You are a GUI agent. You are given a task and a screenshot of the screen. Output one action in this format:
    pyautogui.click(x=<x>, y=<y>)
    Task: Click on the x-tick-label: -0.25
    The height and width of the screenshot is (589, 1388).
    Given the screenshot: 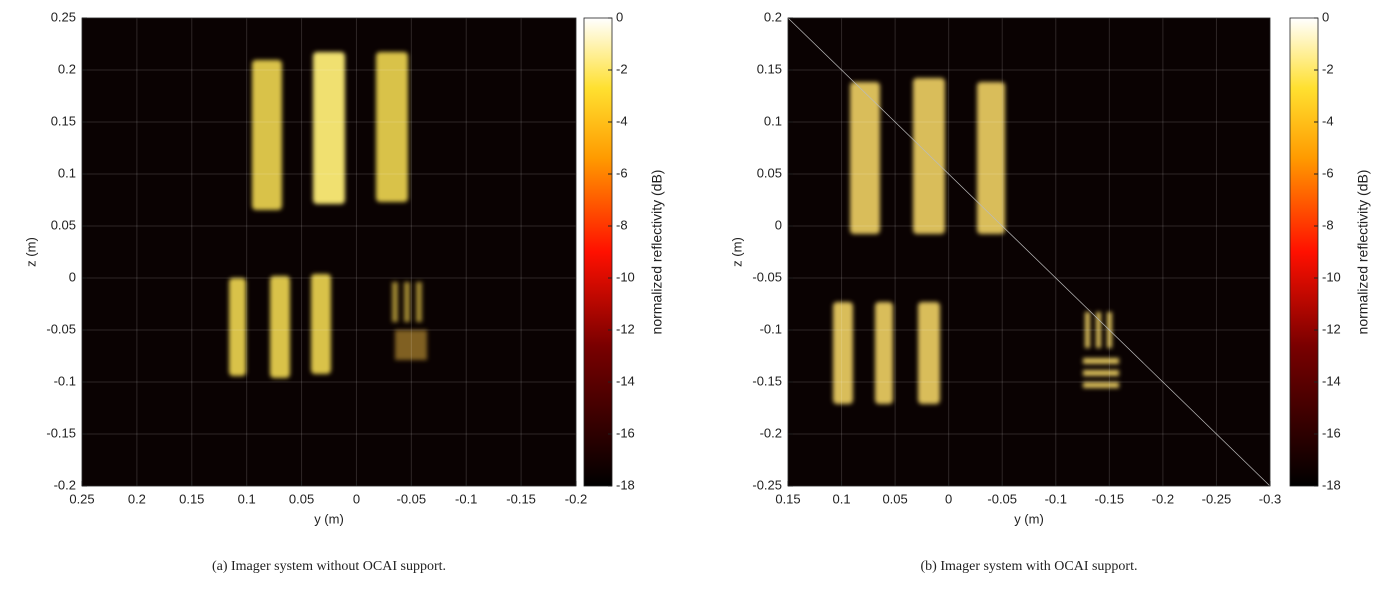 What is the action you would take?
    pyautogui.click(x=1217, y=498)
    